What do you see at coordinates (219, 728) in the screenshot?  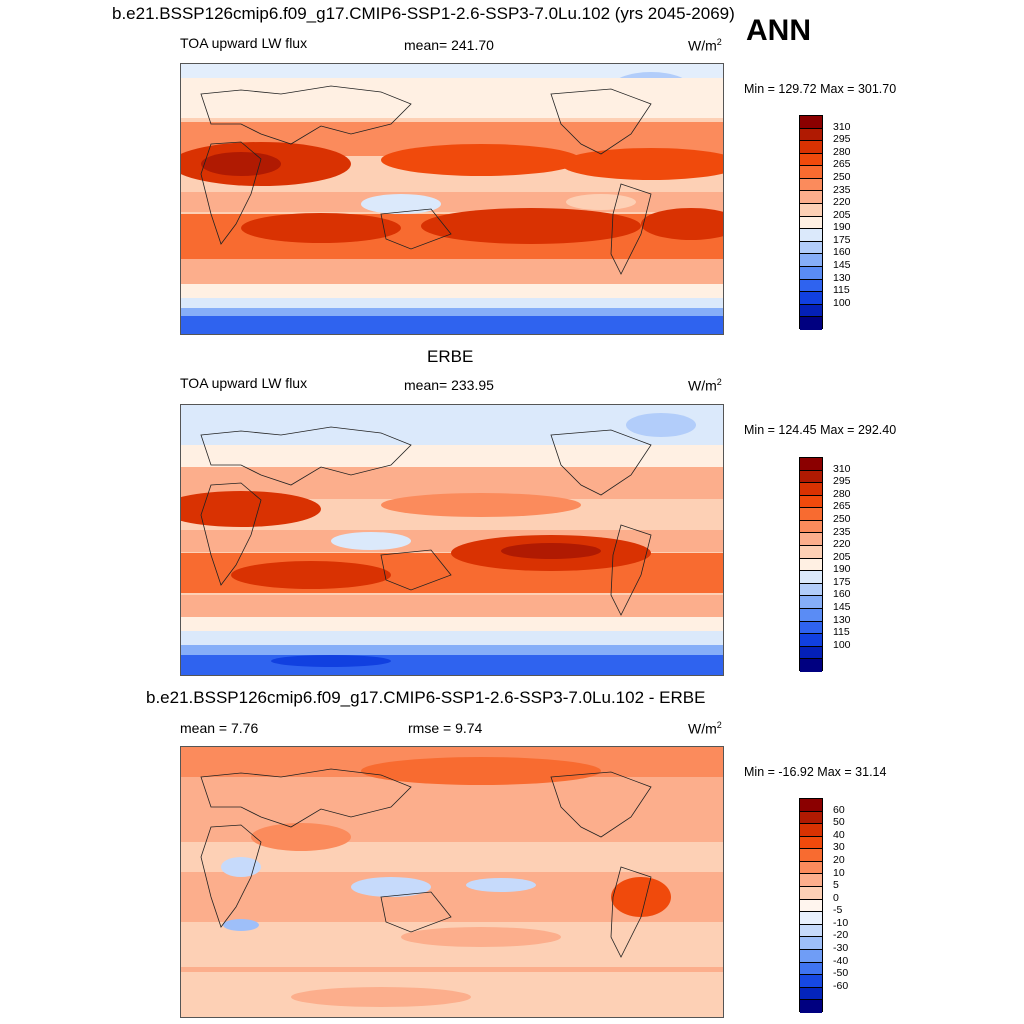 I see `panel3-mean-label: mean = 7.76` at bounding box center [219, 728].